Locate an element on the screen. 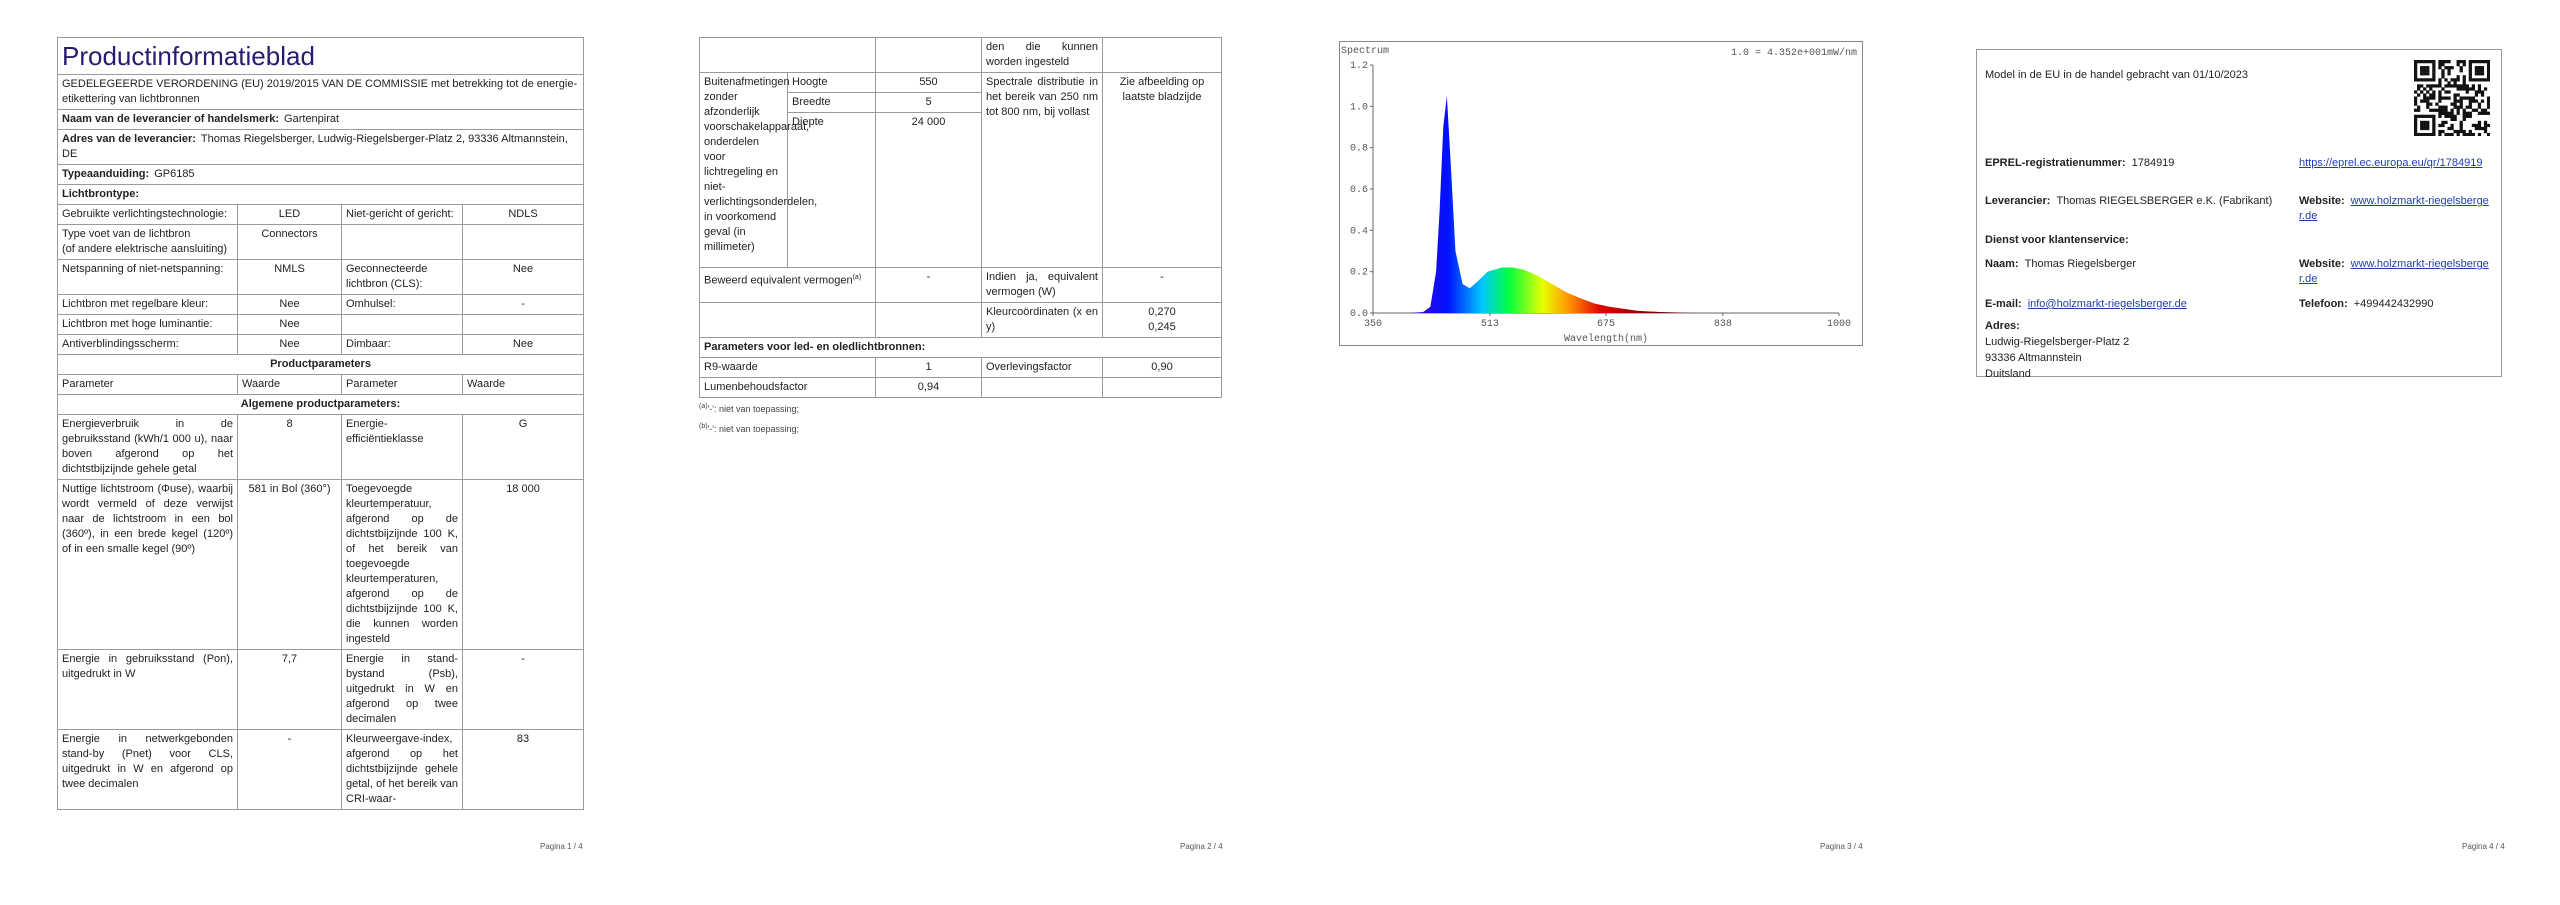 This screenshot has width=2560, height=905. table-cell: Nee is located at coordinates (522, 344).